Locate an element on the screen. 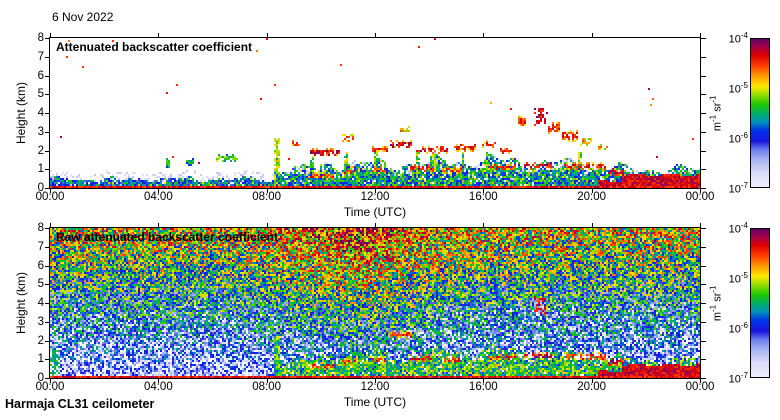 Image resolution: width=780 pixels, height=420 pixels. bottom-colorbar is located at coordinates (760, 303).